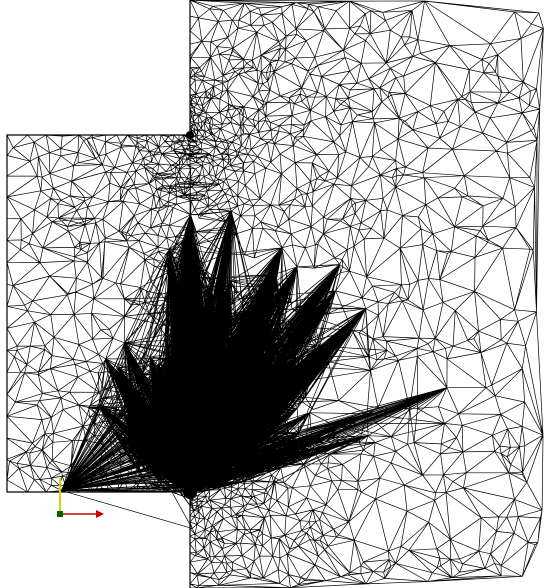 The width and height of the screenshot is (544, 588). I want to click on axis-triad-icon, so click(80, 498).